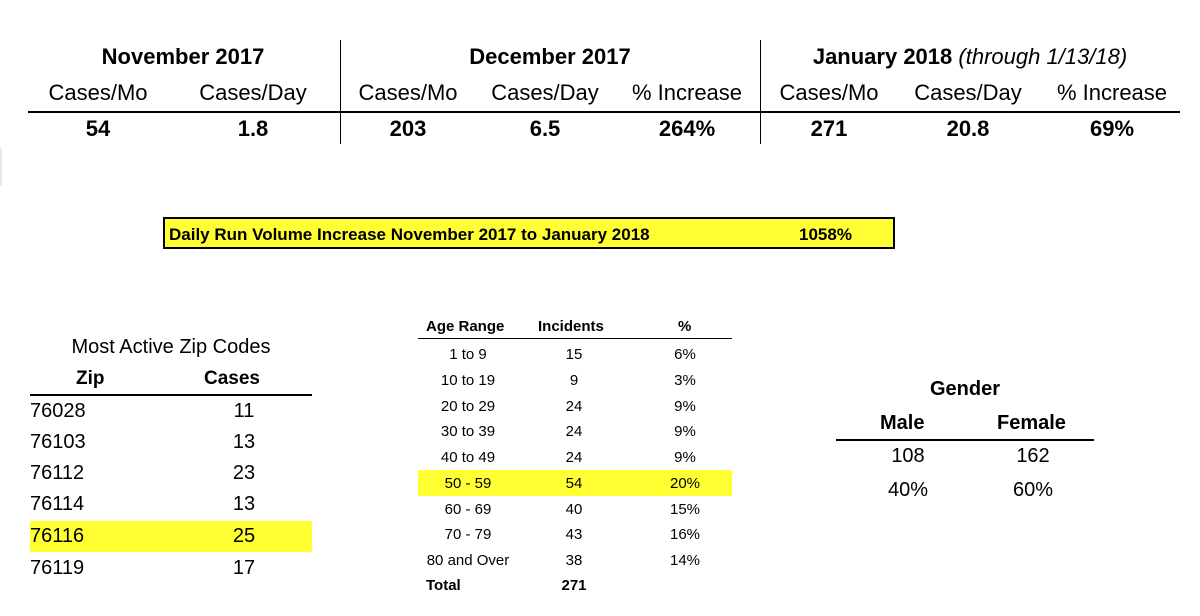  I want to click on december-increase-header: % Increase, so click(687, 92).